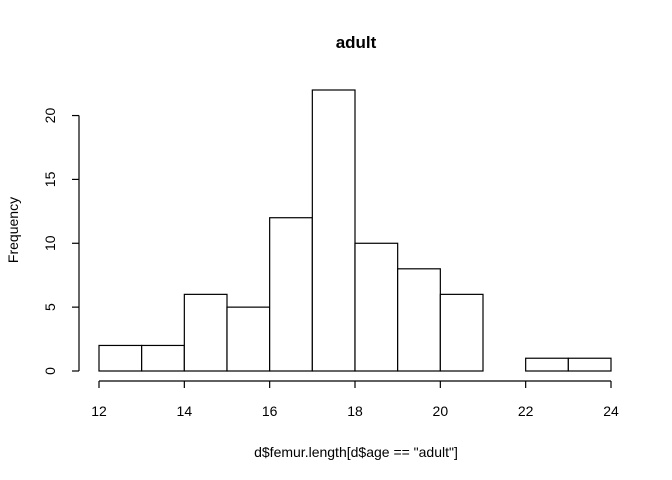  Describe the element at coordinates (50, 307) in the screenshot. I see `y-tick-label-5: 5` at that location.